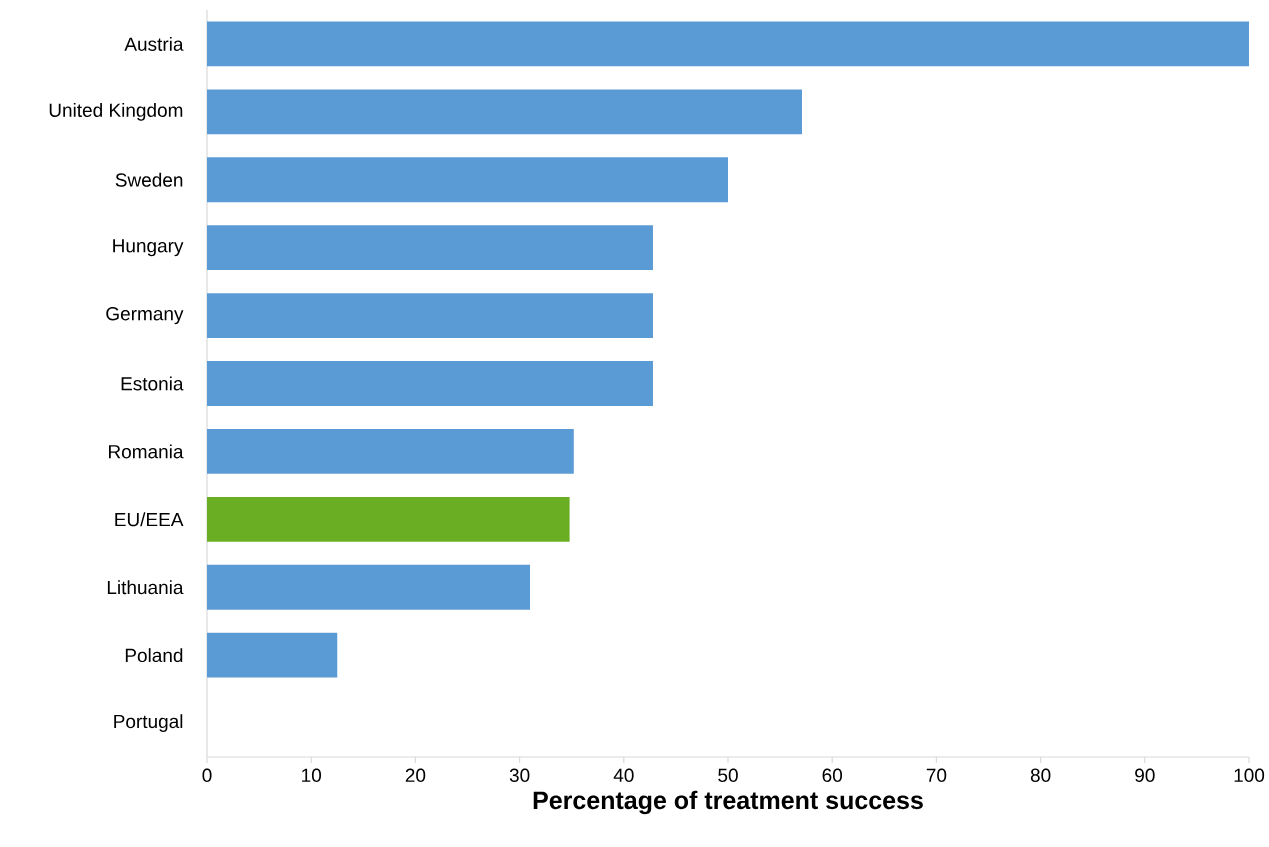  Describe the element at coordinates (145, 315) in the screenshot. I see `y-tick-label: Germany` at that location.